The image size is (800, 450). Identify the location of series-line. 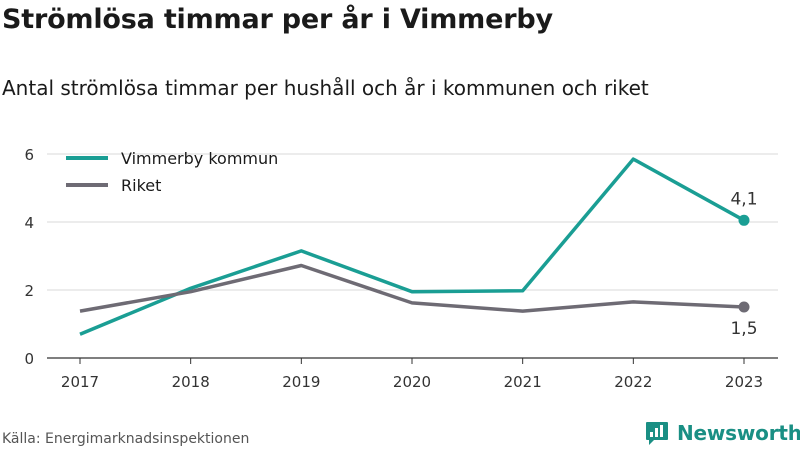
(412, 288).